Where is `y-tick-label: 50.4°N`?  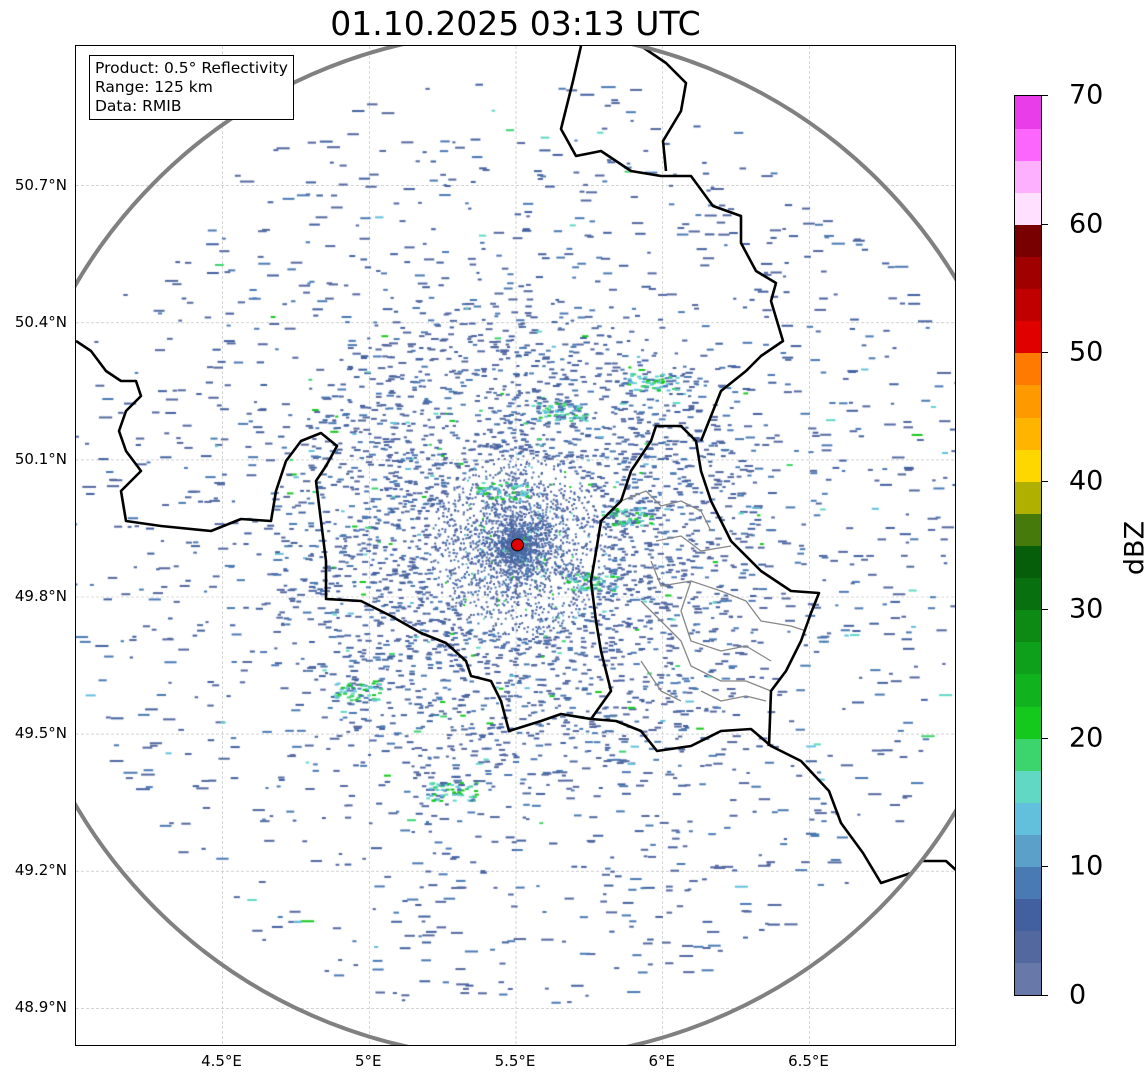
y-tick-label: 50.4°N is located at coordinates (40, 321).